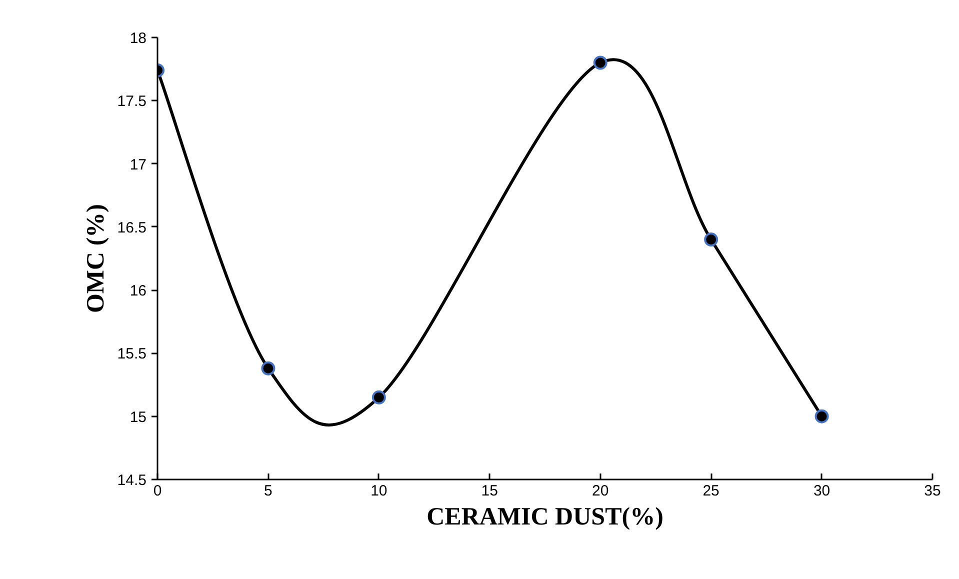  What do you see at coordinates (268, 491) in the screenshot?
I see `x-tick-label: 5` at bounding box center [268, 491].